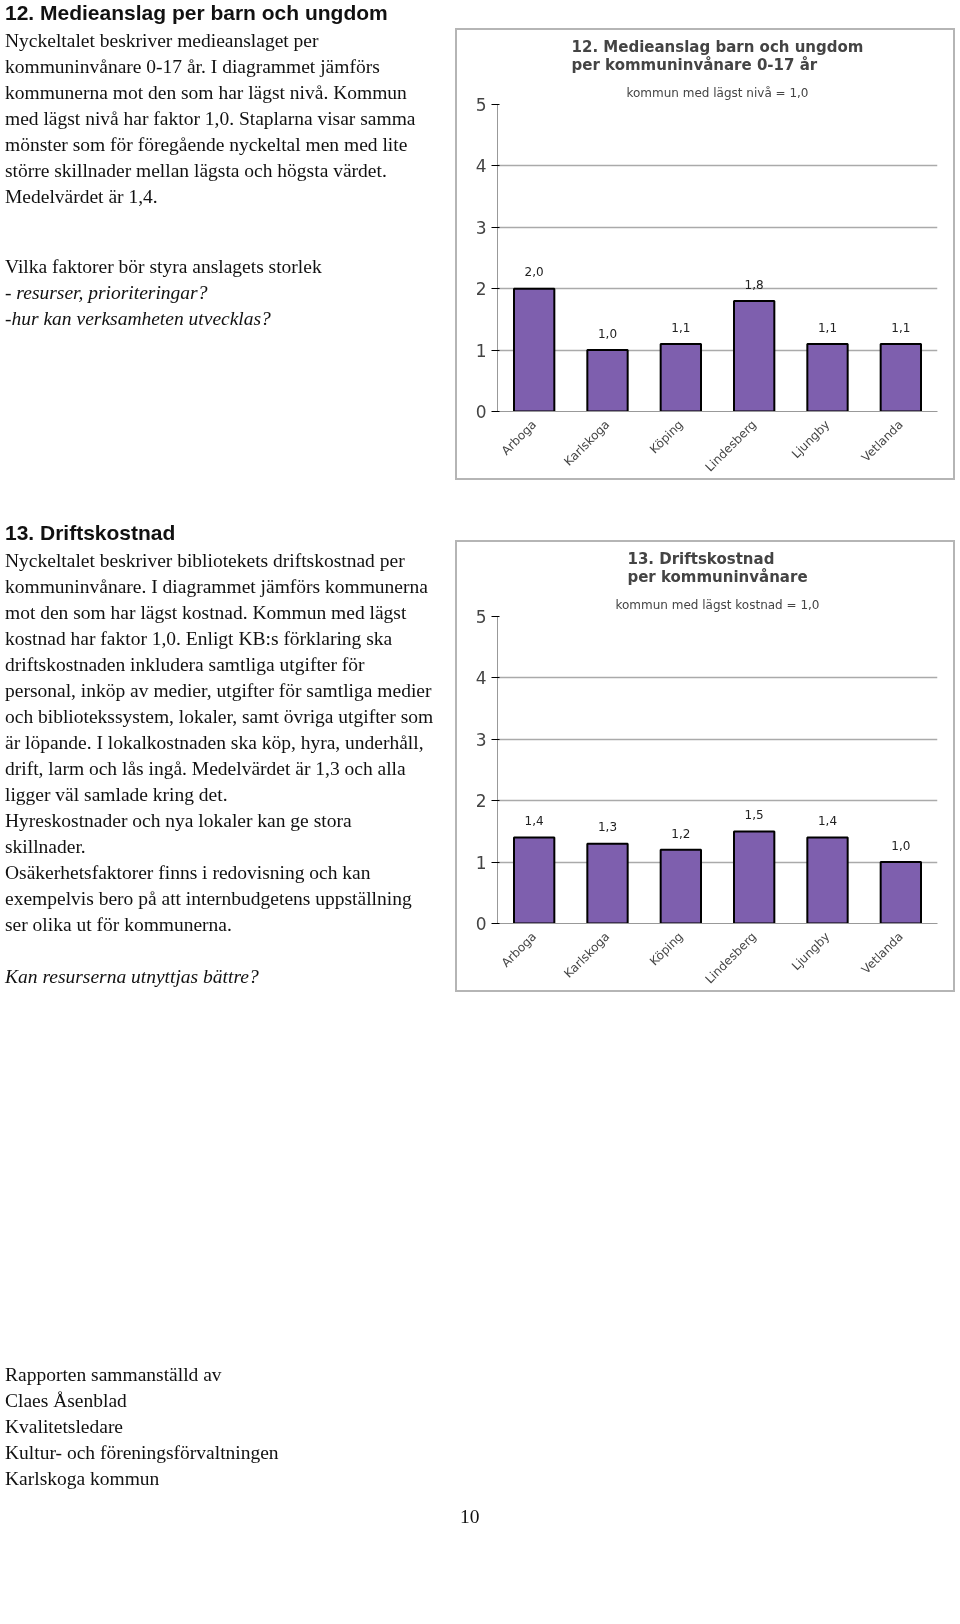  What do you see at coordinates (132, 977) in the screenshot?
I see `text: Kan resurserna utnyttjas bättre?` at bounding box center [132, 977].